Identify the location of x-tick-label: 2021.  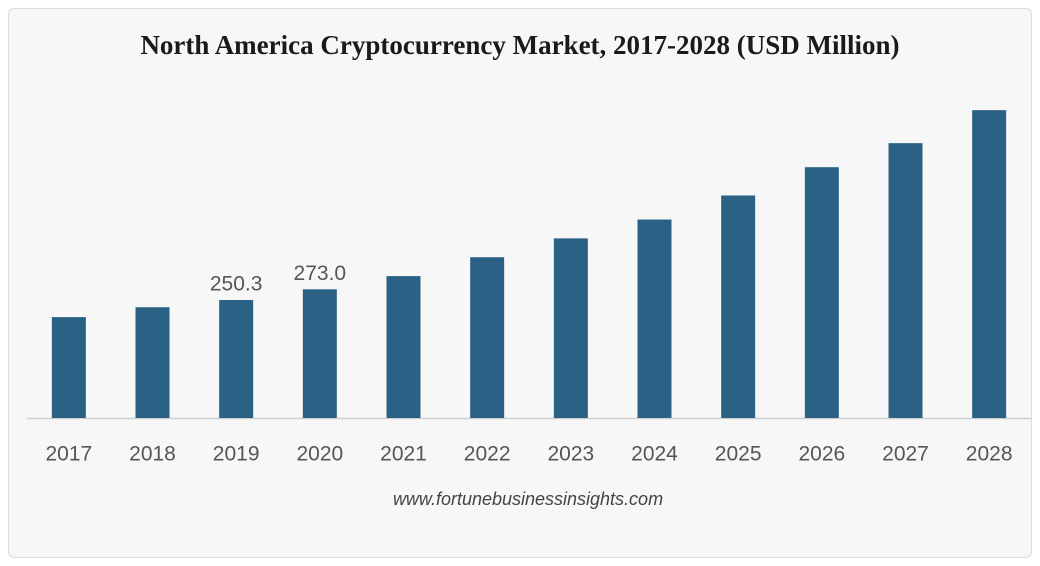
(403, 454).